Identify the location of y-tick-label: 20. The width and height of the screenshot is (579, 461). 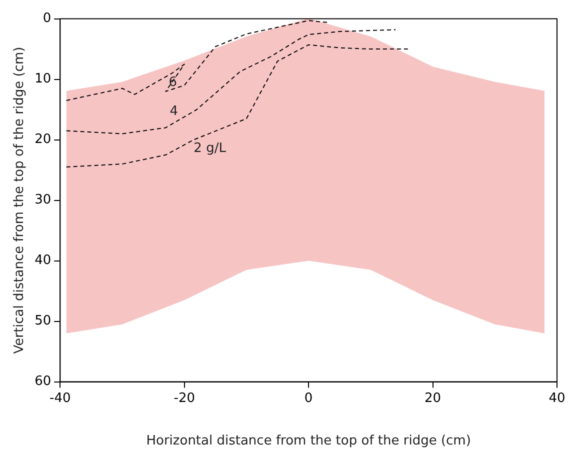
(43, 140).